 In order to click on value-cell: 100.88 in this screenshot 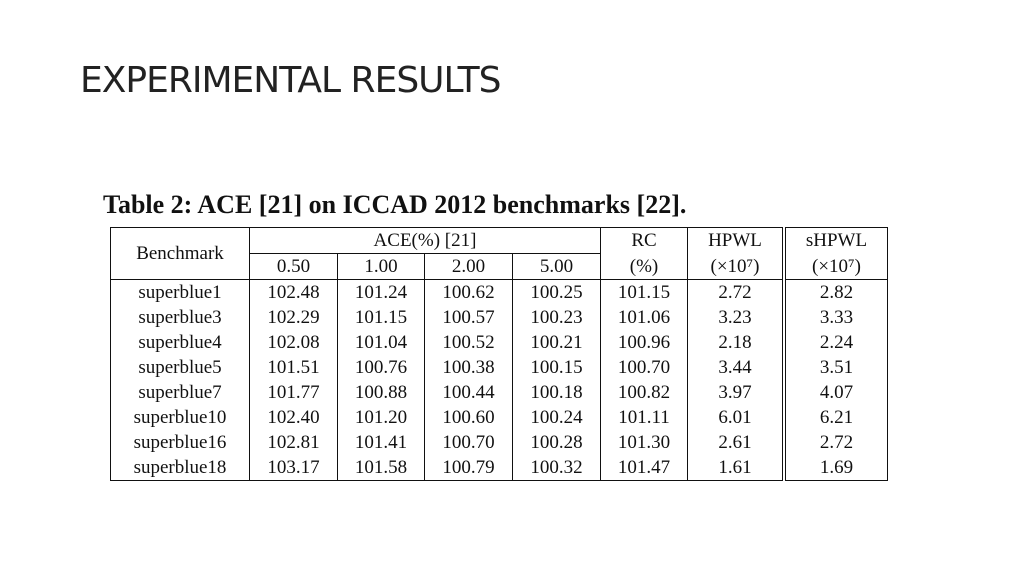, I will do `click(381, 392)`.